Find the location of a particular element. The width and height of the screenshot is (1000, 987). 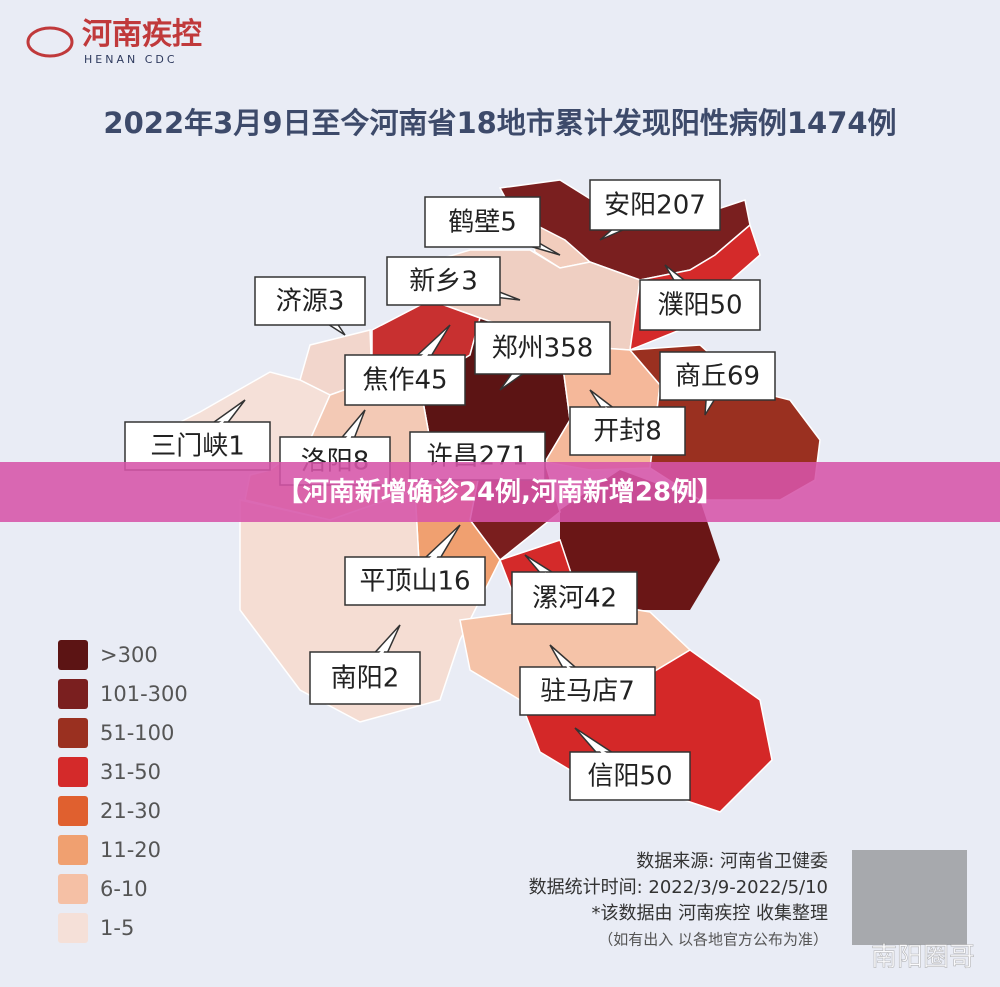

banner is located at coordinates (500, 492).